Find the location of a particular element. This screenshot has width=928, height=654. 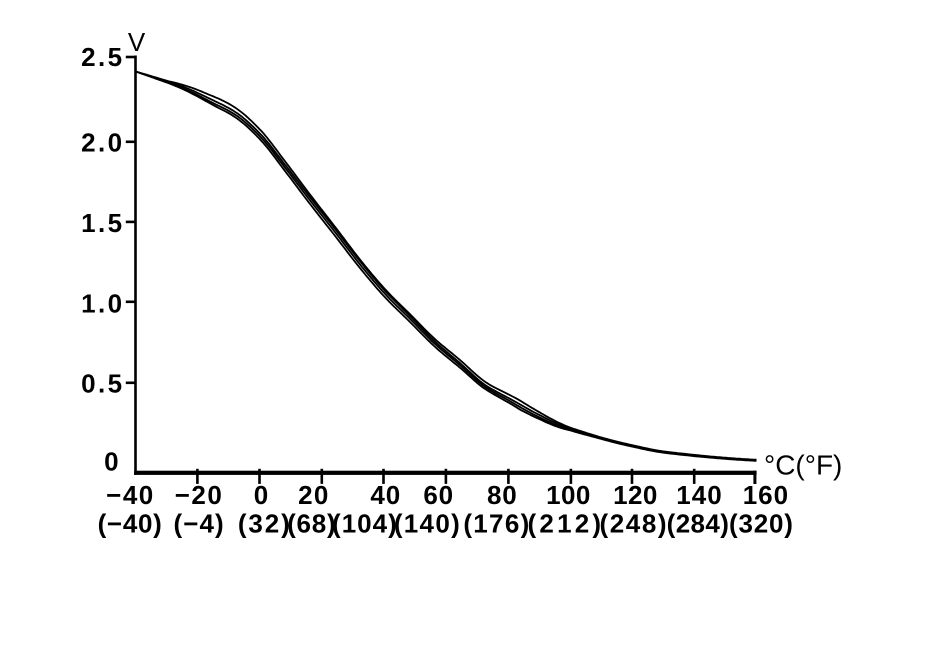

svg-text: 100 is located at coordinates (568, 495).